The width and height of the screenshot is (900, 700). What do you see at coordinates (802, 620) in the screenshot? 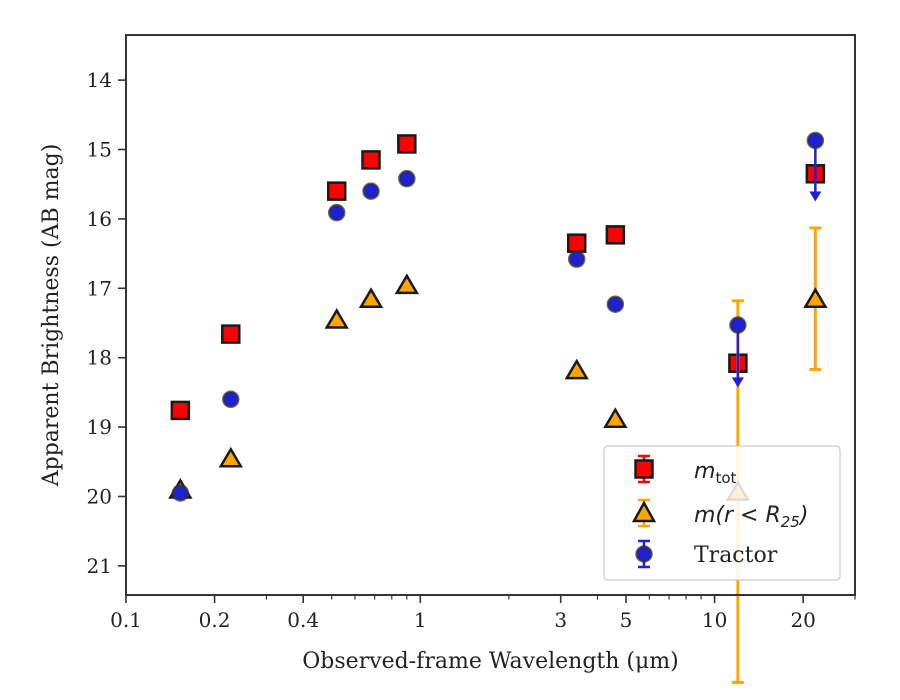
I see `x-tick-label: 20` at bounding box center [802, 620].